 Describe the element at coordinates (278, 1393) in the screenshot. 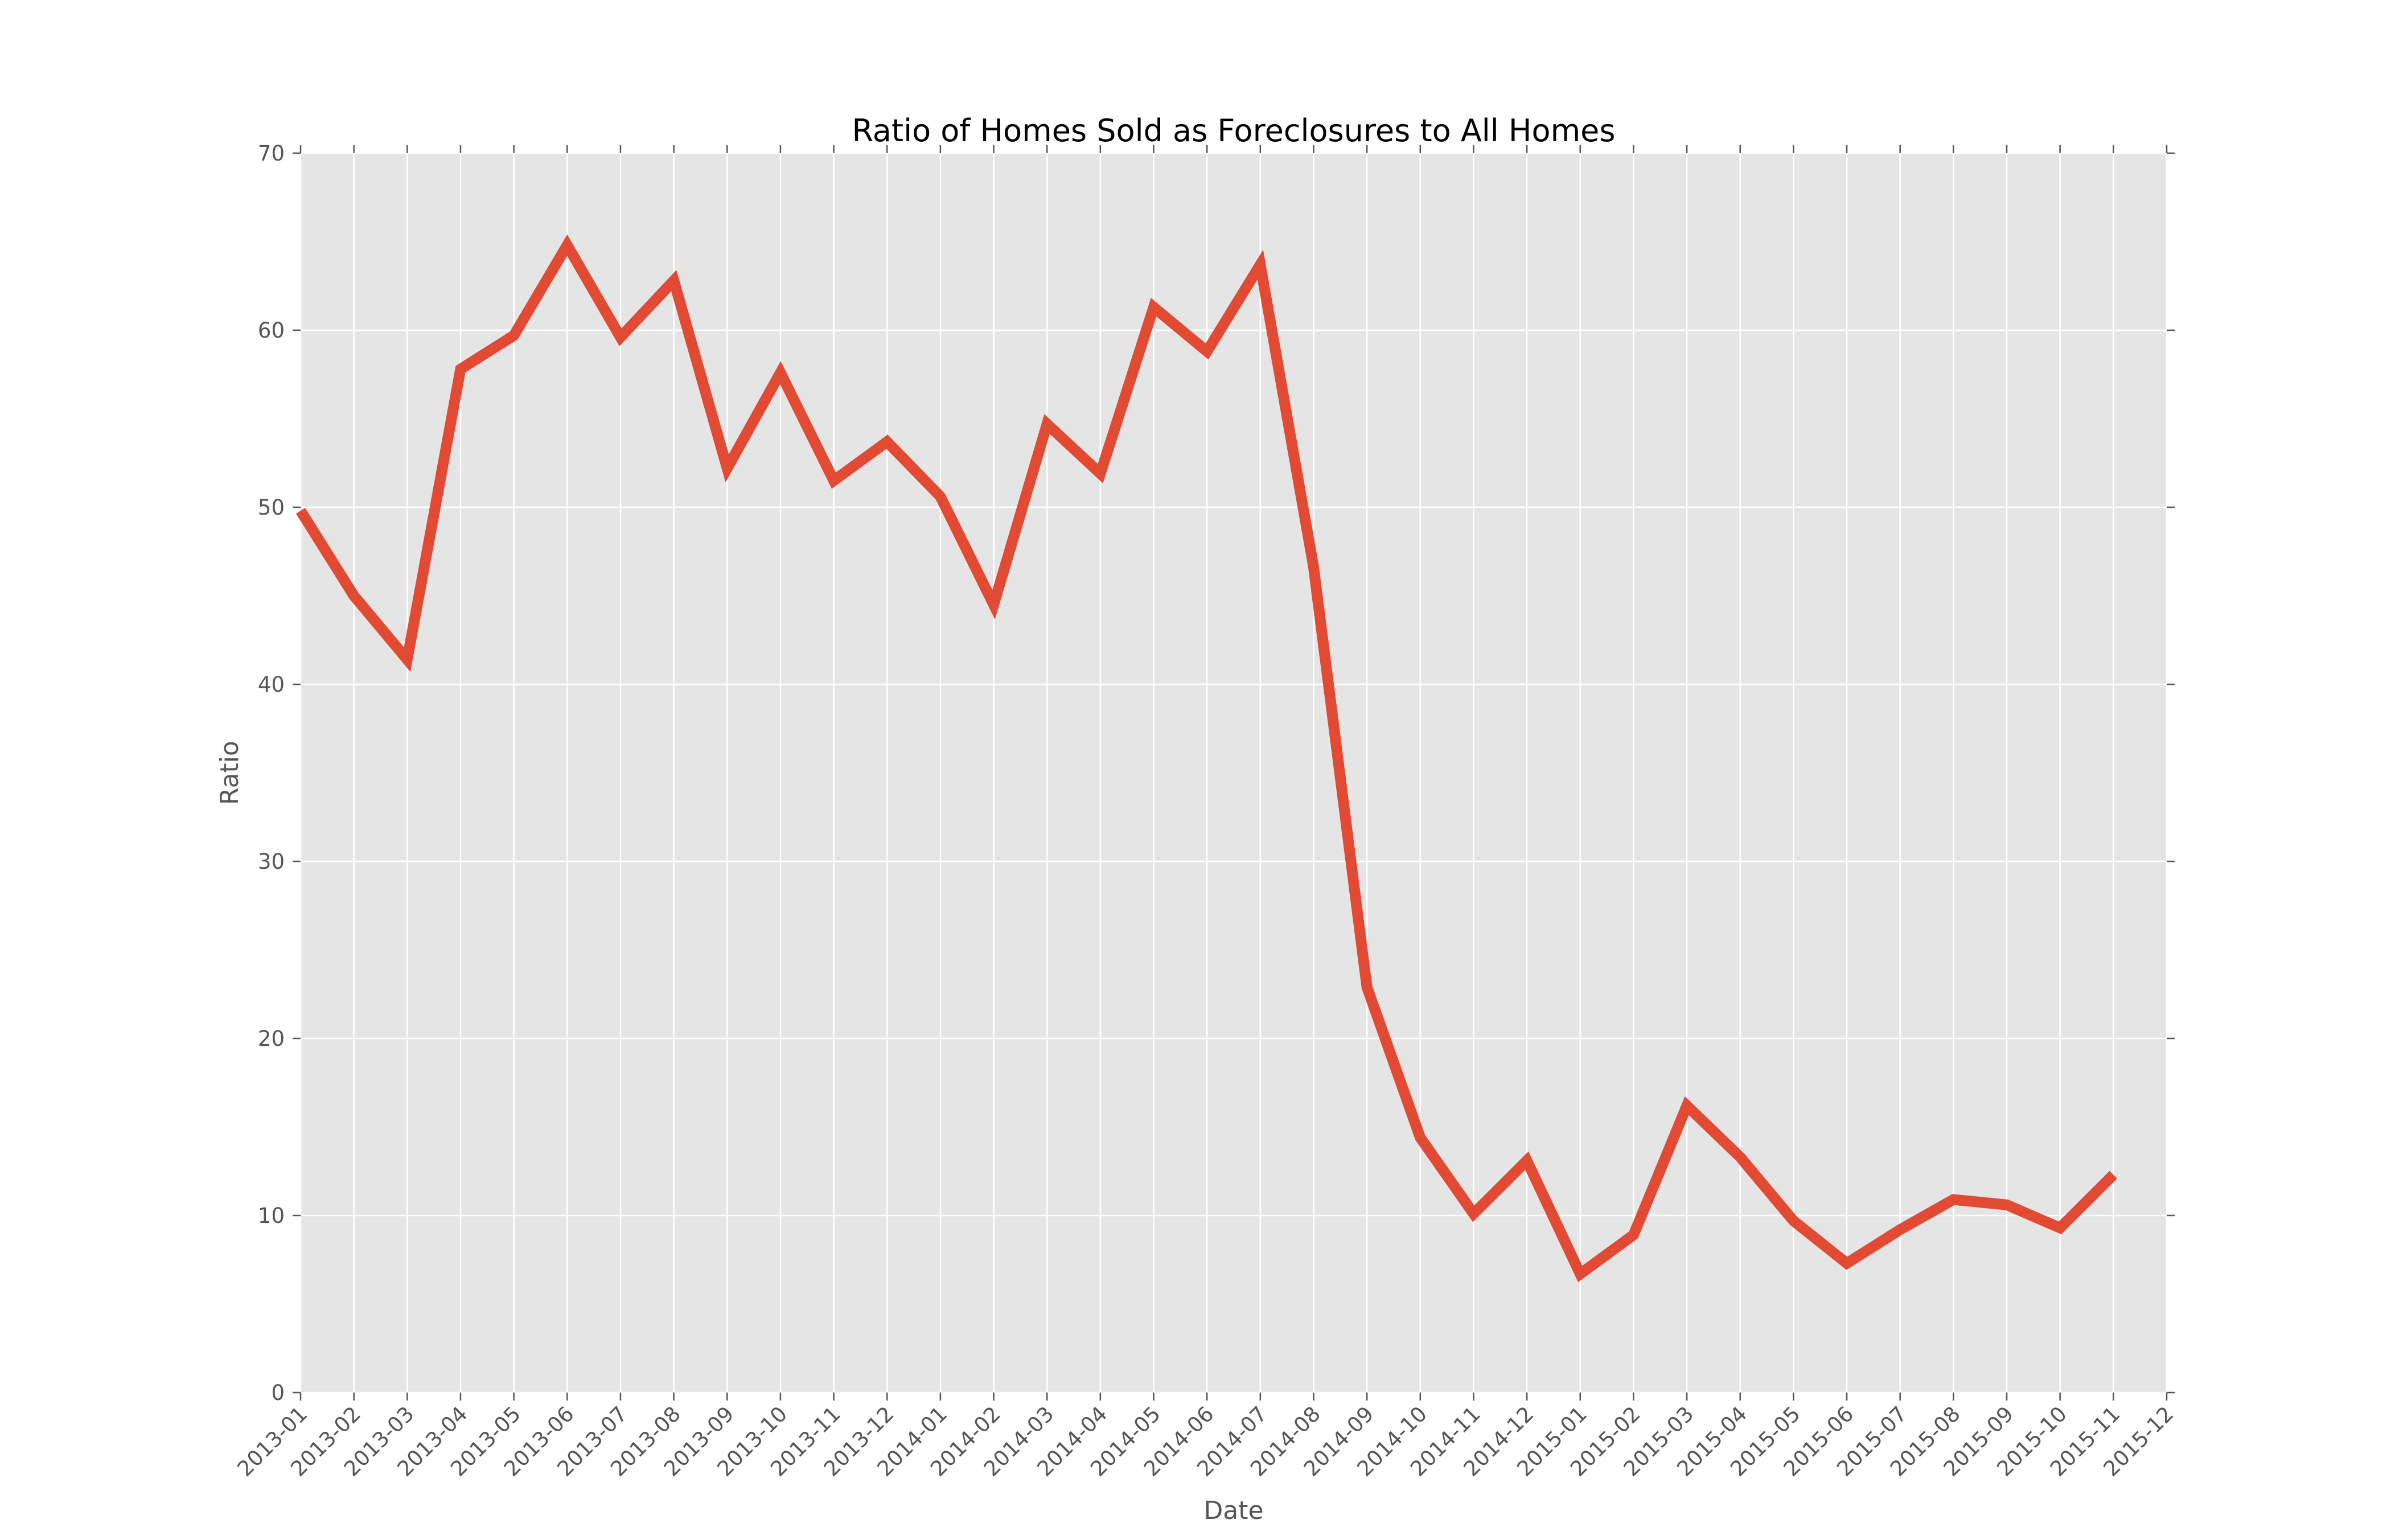

I see `y-tick-label: 0` at that location.